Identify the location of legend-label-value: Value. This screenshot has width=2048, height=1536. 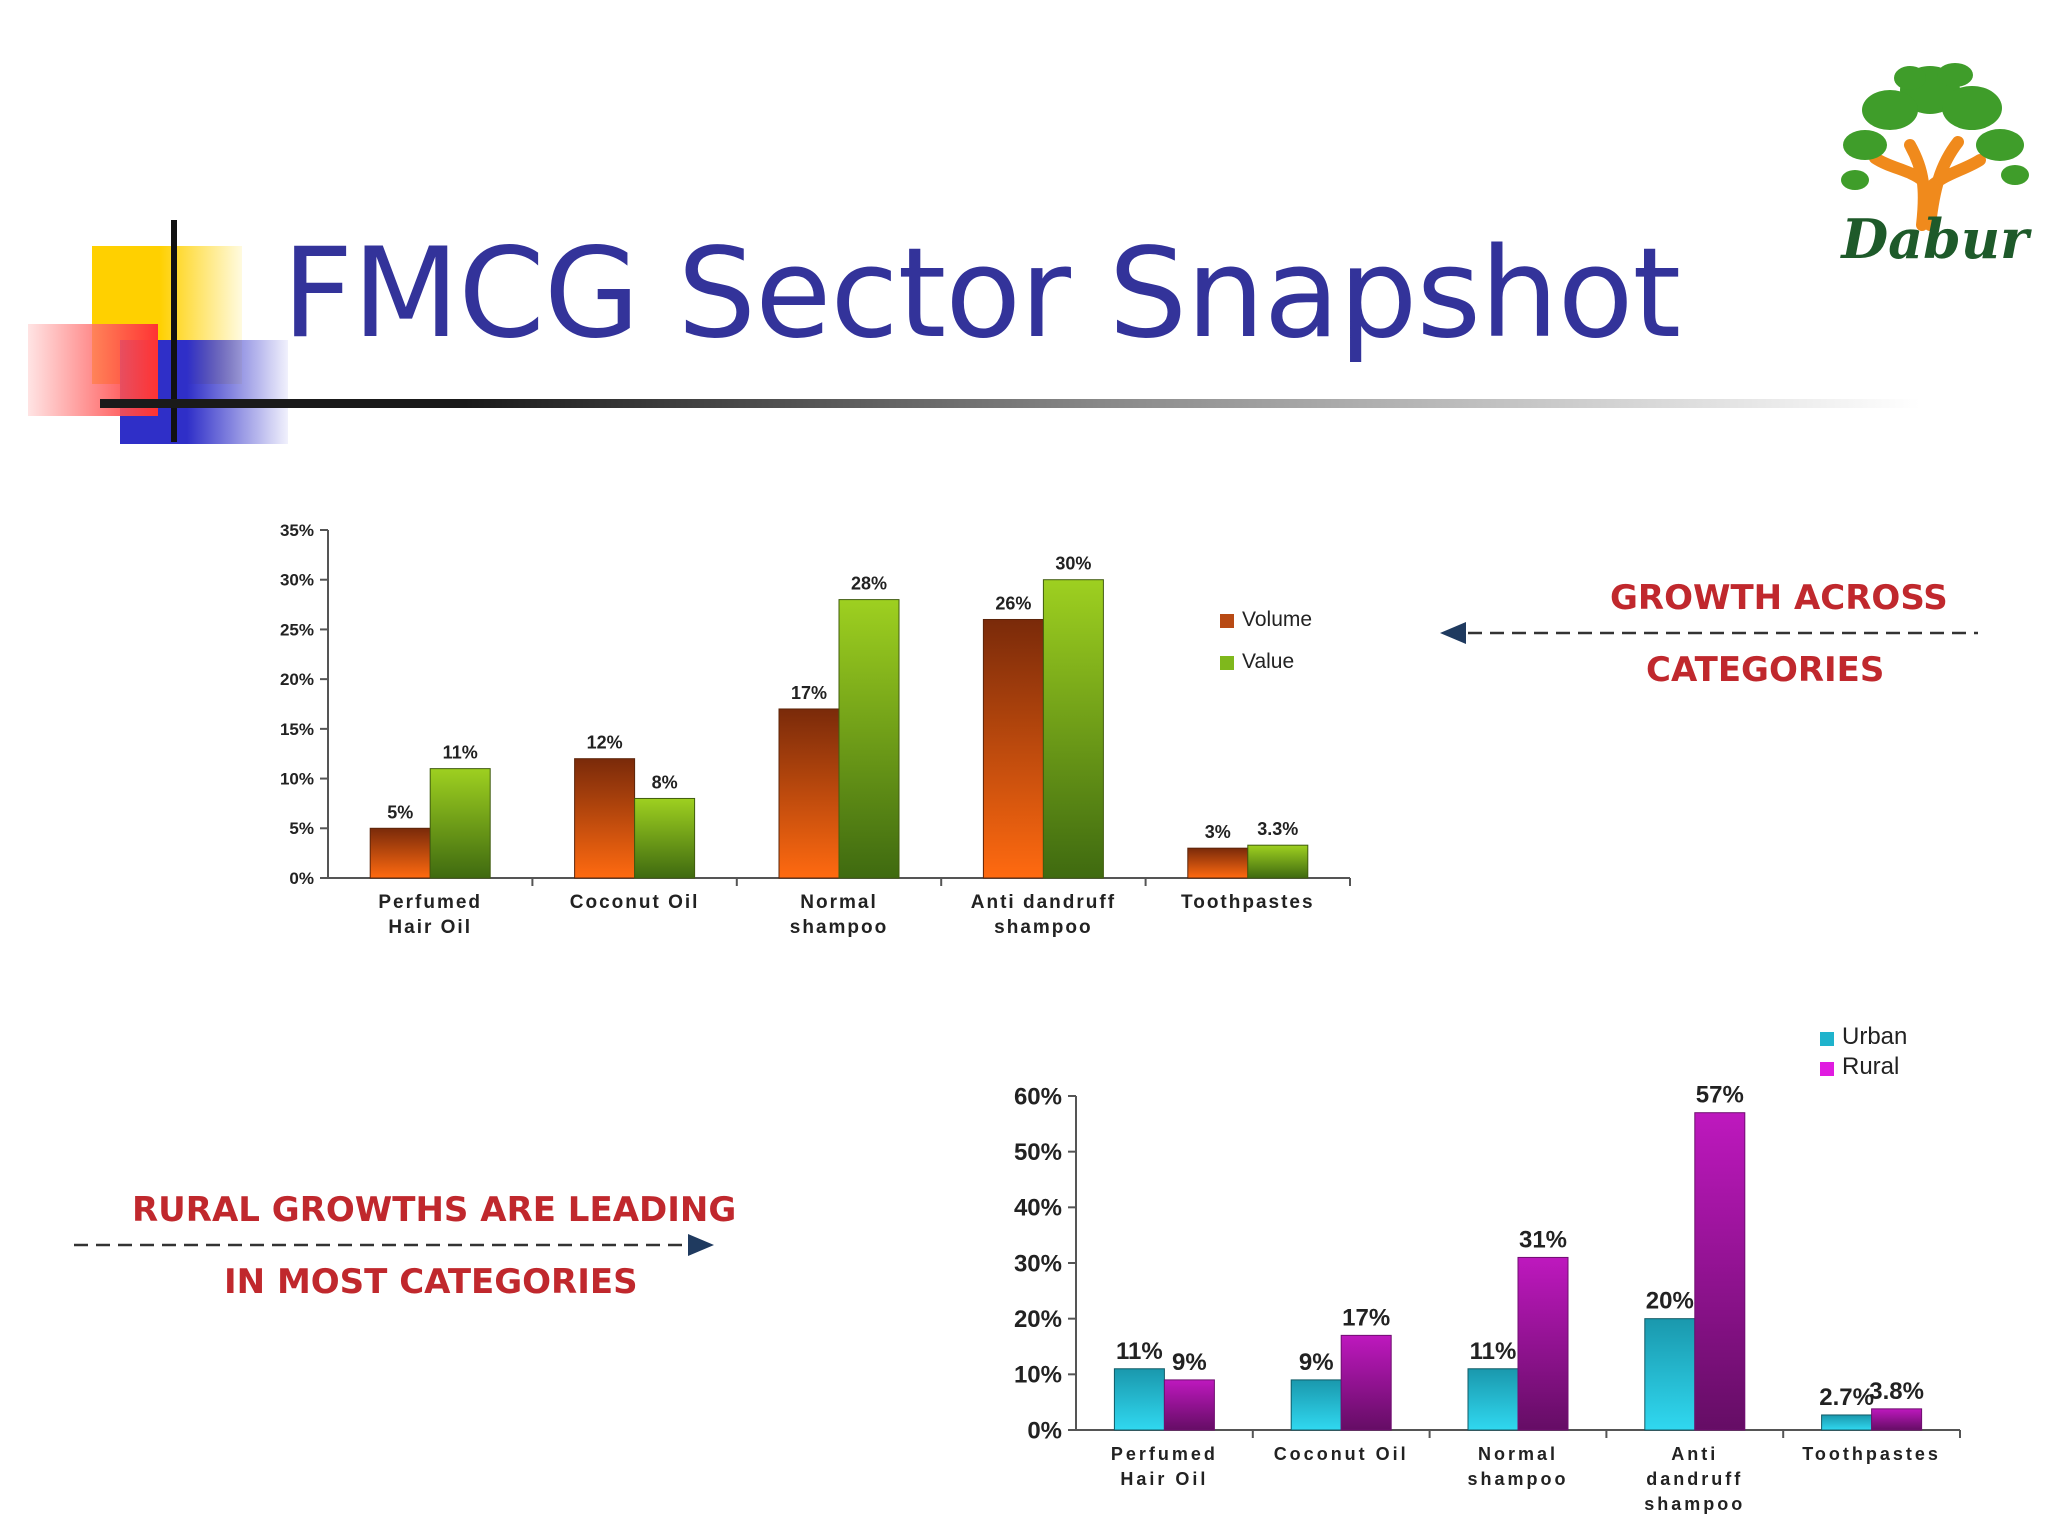
(1268, 661).